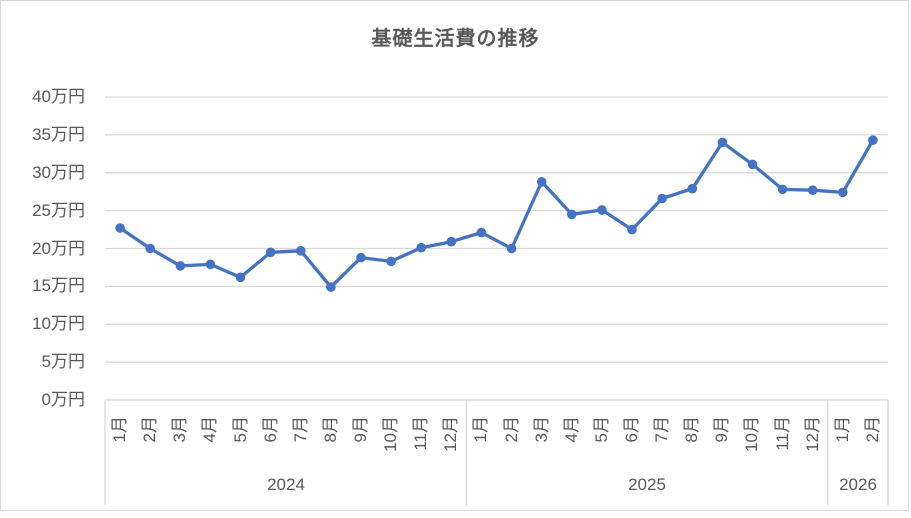  What do you see at coordinates (647, 484) in the screenshot?
I see `x-axis-year-label: 2025` at bounding box center [647, 484].